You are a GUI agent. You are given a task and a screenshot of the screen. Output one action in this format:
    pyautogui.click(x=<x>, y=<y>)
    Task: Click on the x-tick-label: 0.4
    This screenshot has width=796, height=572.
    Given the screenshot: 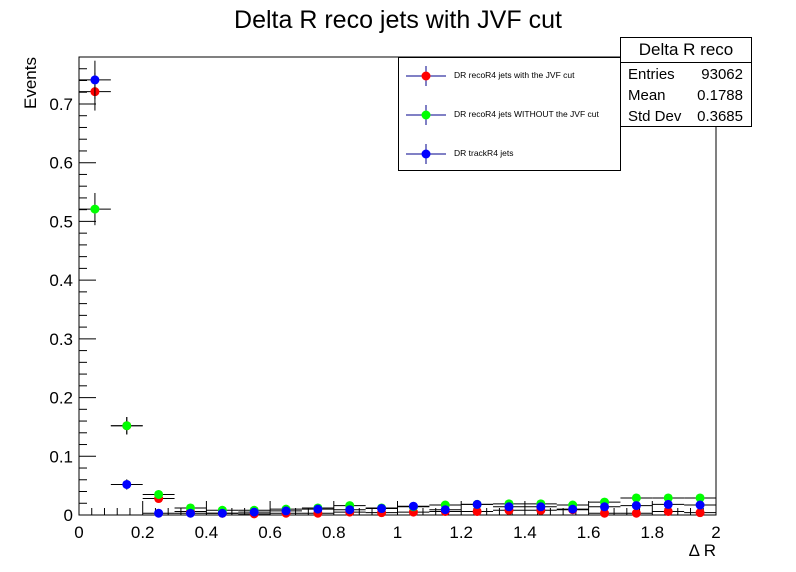 What is the action you would take?
    pyautogui.click(x=207, y=532)
    